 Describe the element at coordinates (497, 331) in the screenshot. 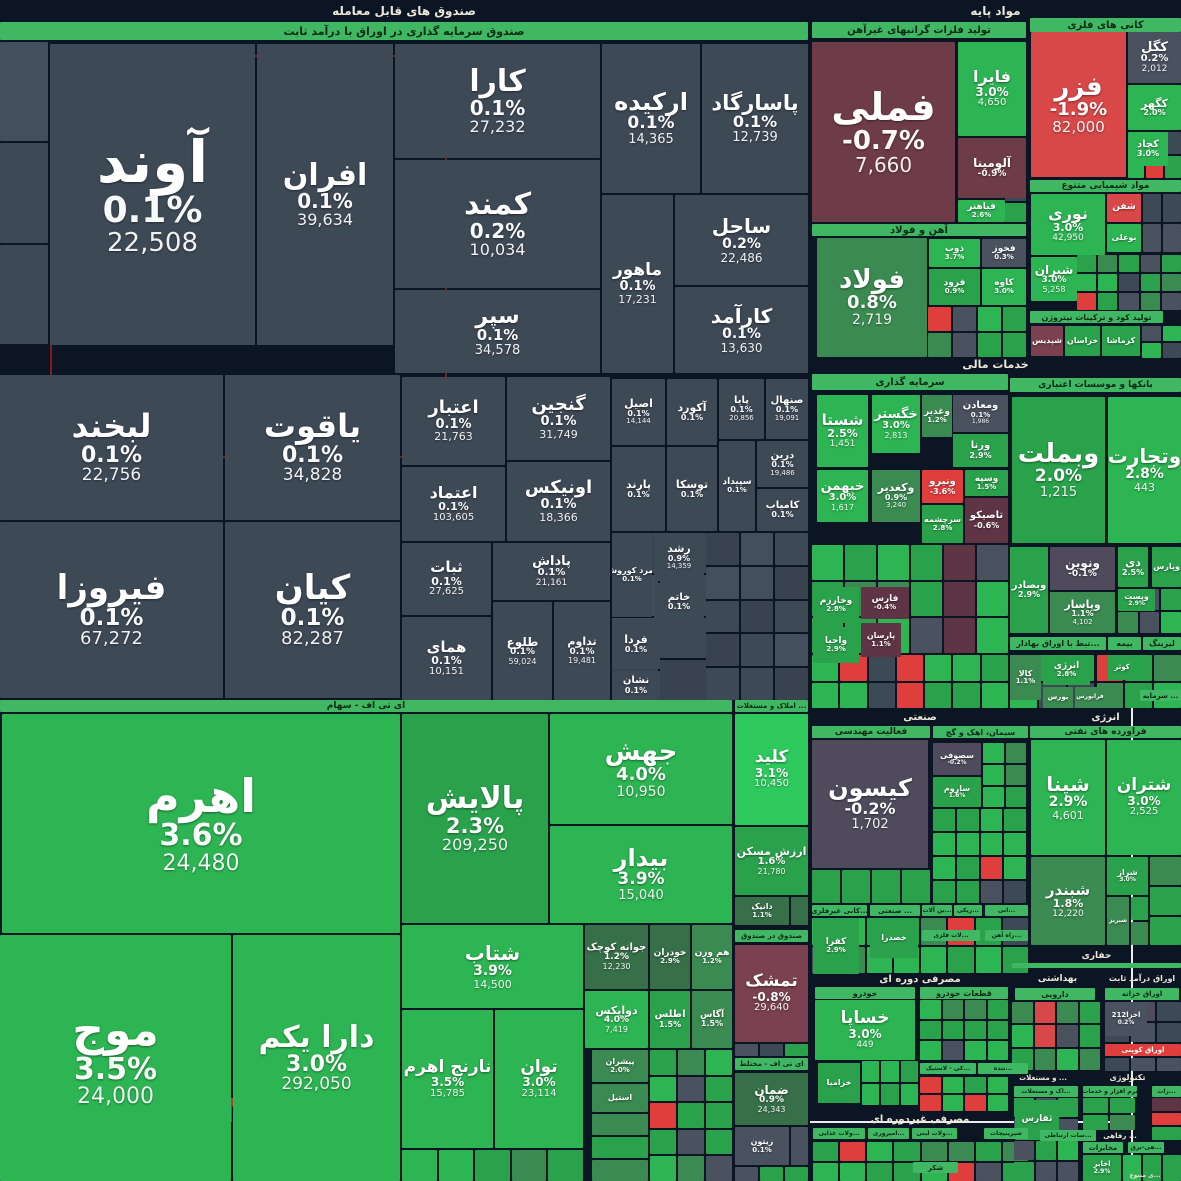

I see `tile-separ: سپر 0.1% 34,578` at that location.